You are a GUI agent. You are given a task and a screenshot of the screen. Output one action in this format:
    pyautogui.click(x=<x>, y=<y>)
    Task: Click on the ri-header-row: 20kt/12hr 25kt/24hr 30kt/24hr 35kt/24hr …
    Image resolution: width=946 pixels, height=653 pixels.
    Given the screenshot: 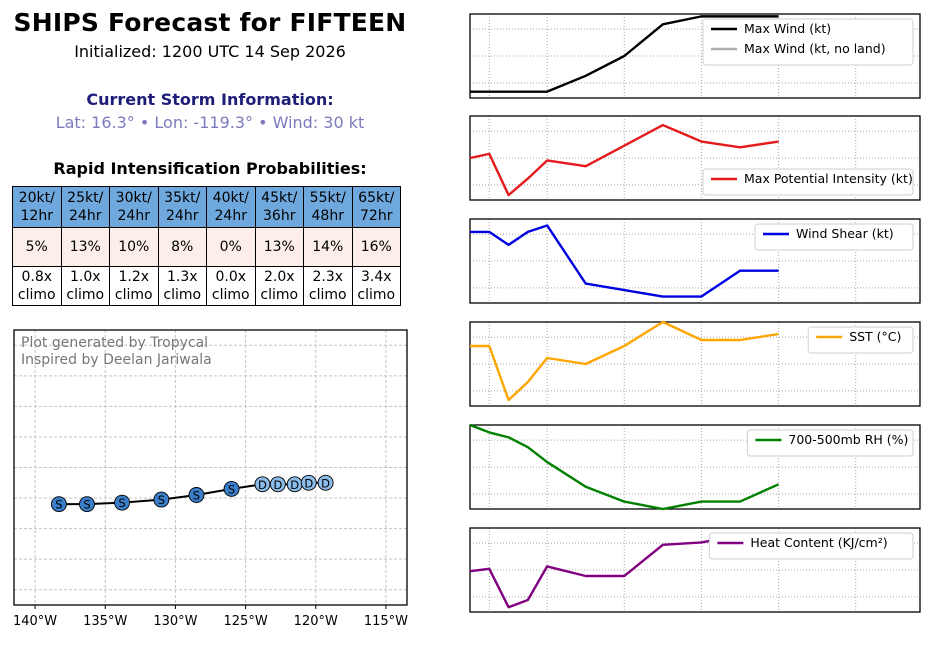 What is the action you would take?
    pyautogui.click(x=206, y=207)
    